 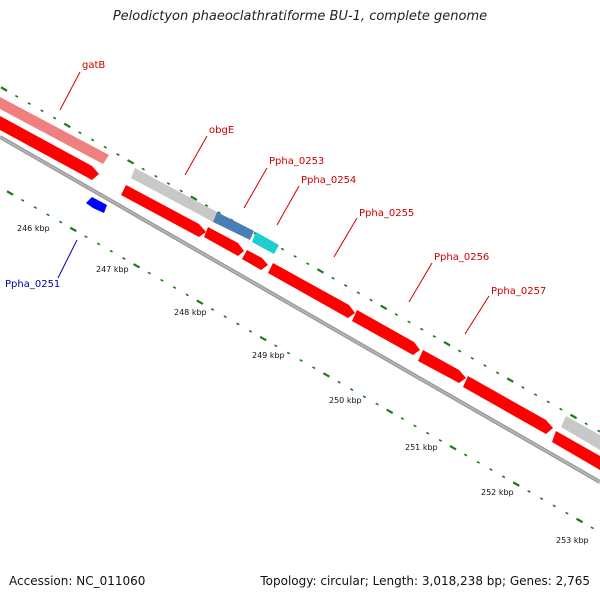 I want to click on gene-label-ppha0254: Ppha_0254, so click(x=328, y=180).